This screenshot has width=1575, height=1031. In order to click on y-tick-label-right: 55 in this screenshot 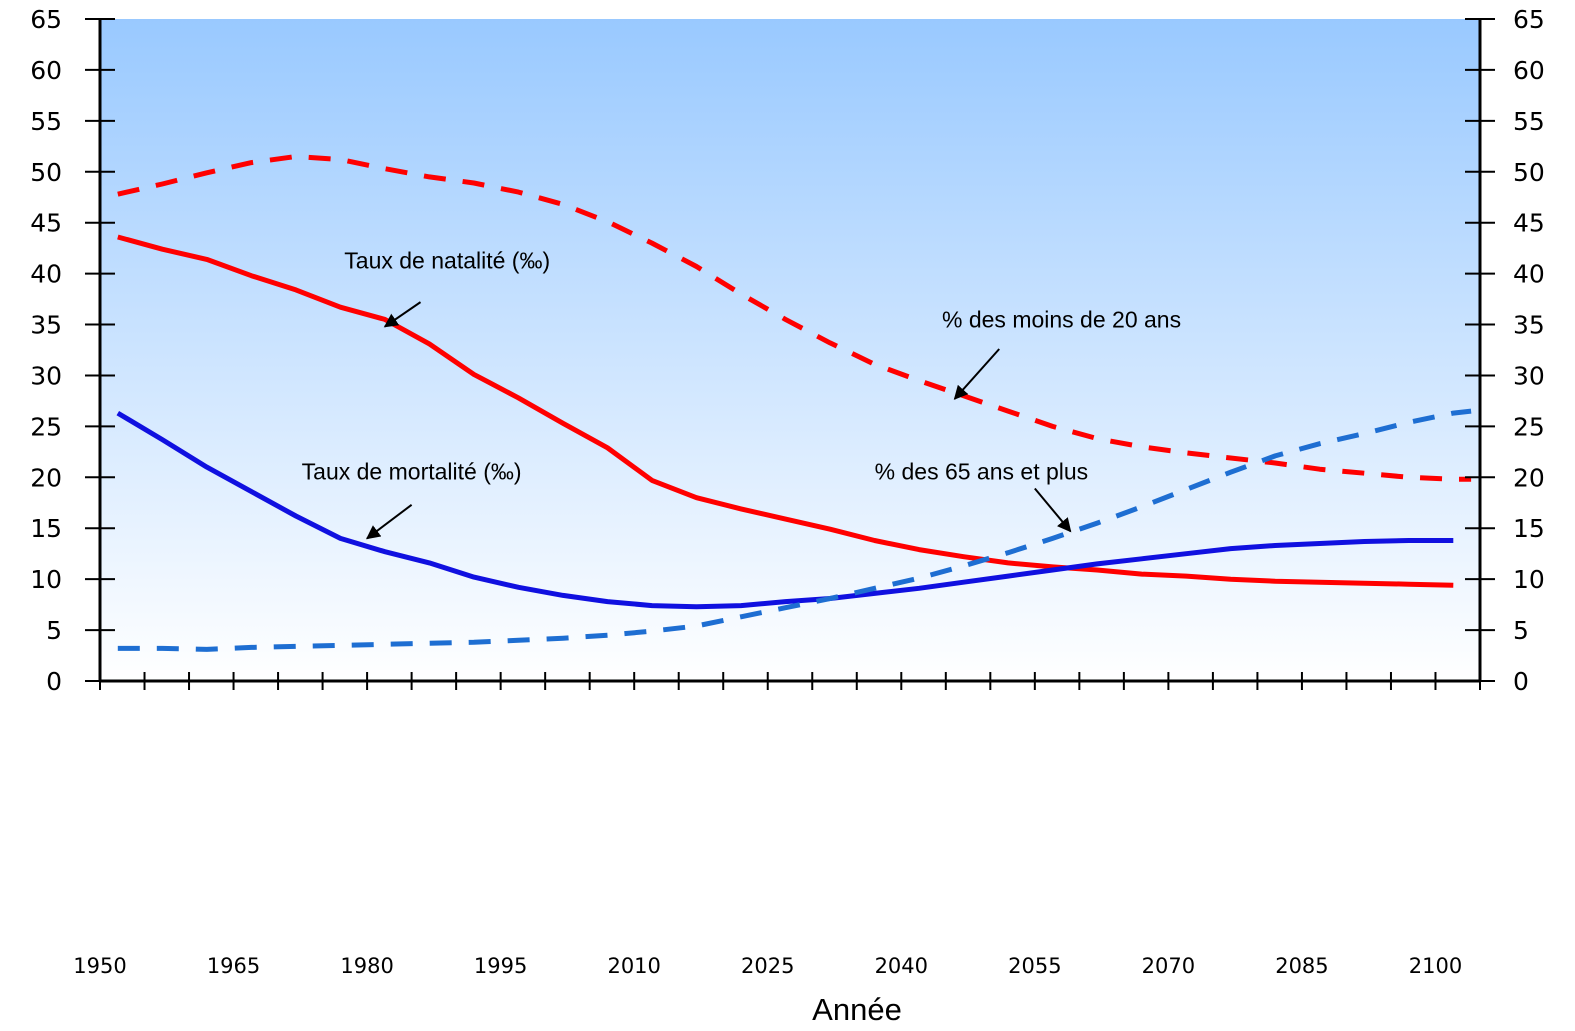, I will do `click(1529, 121)`.